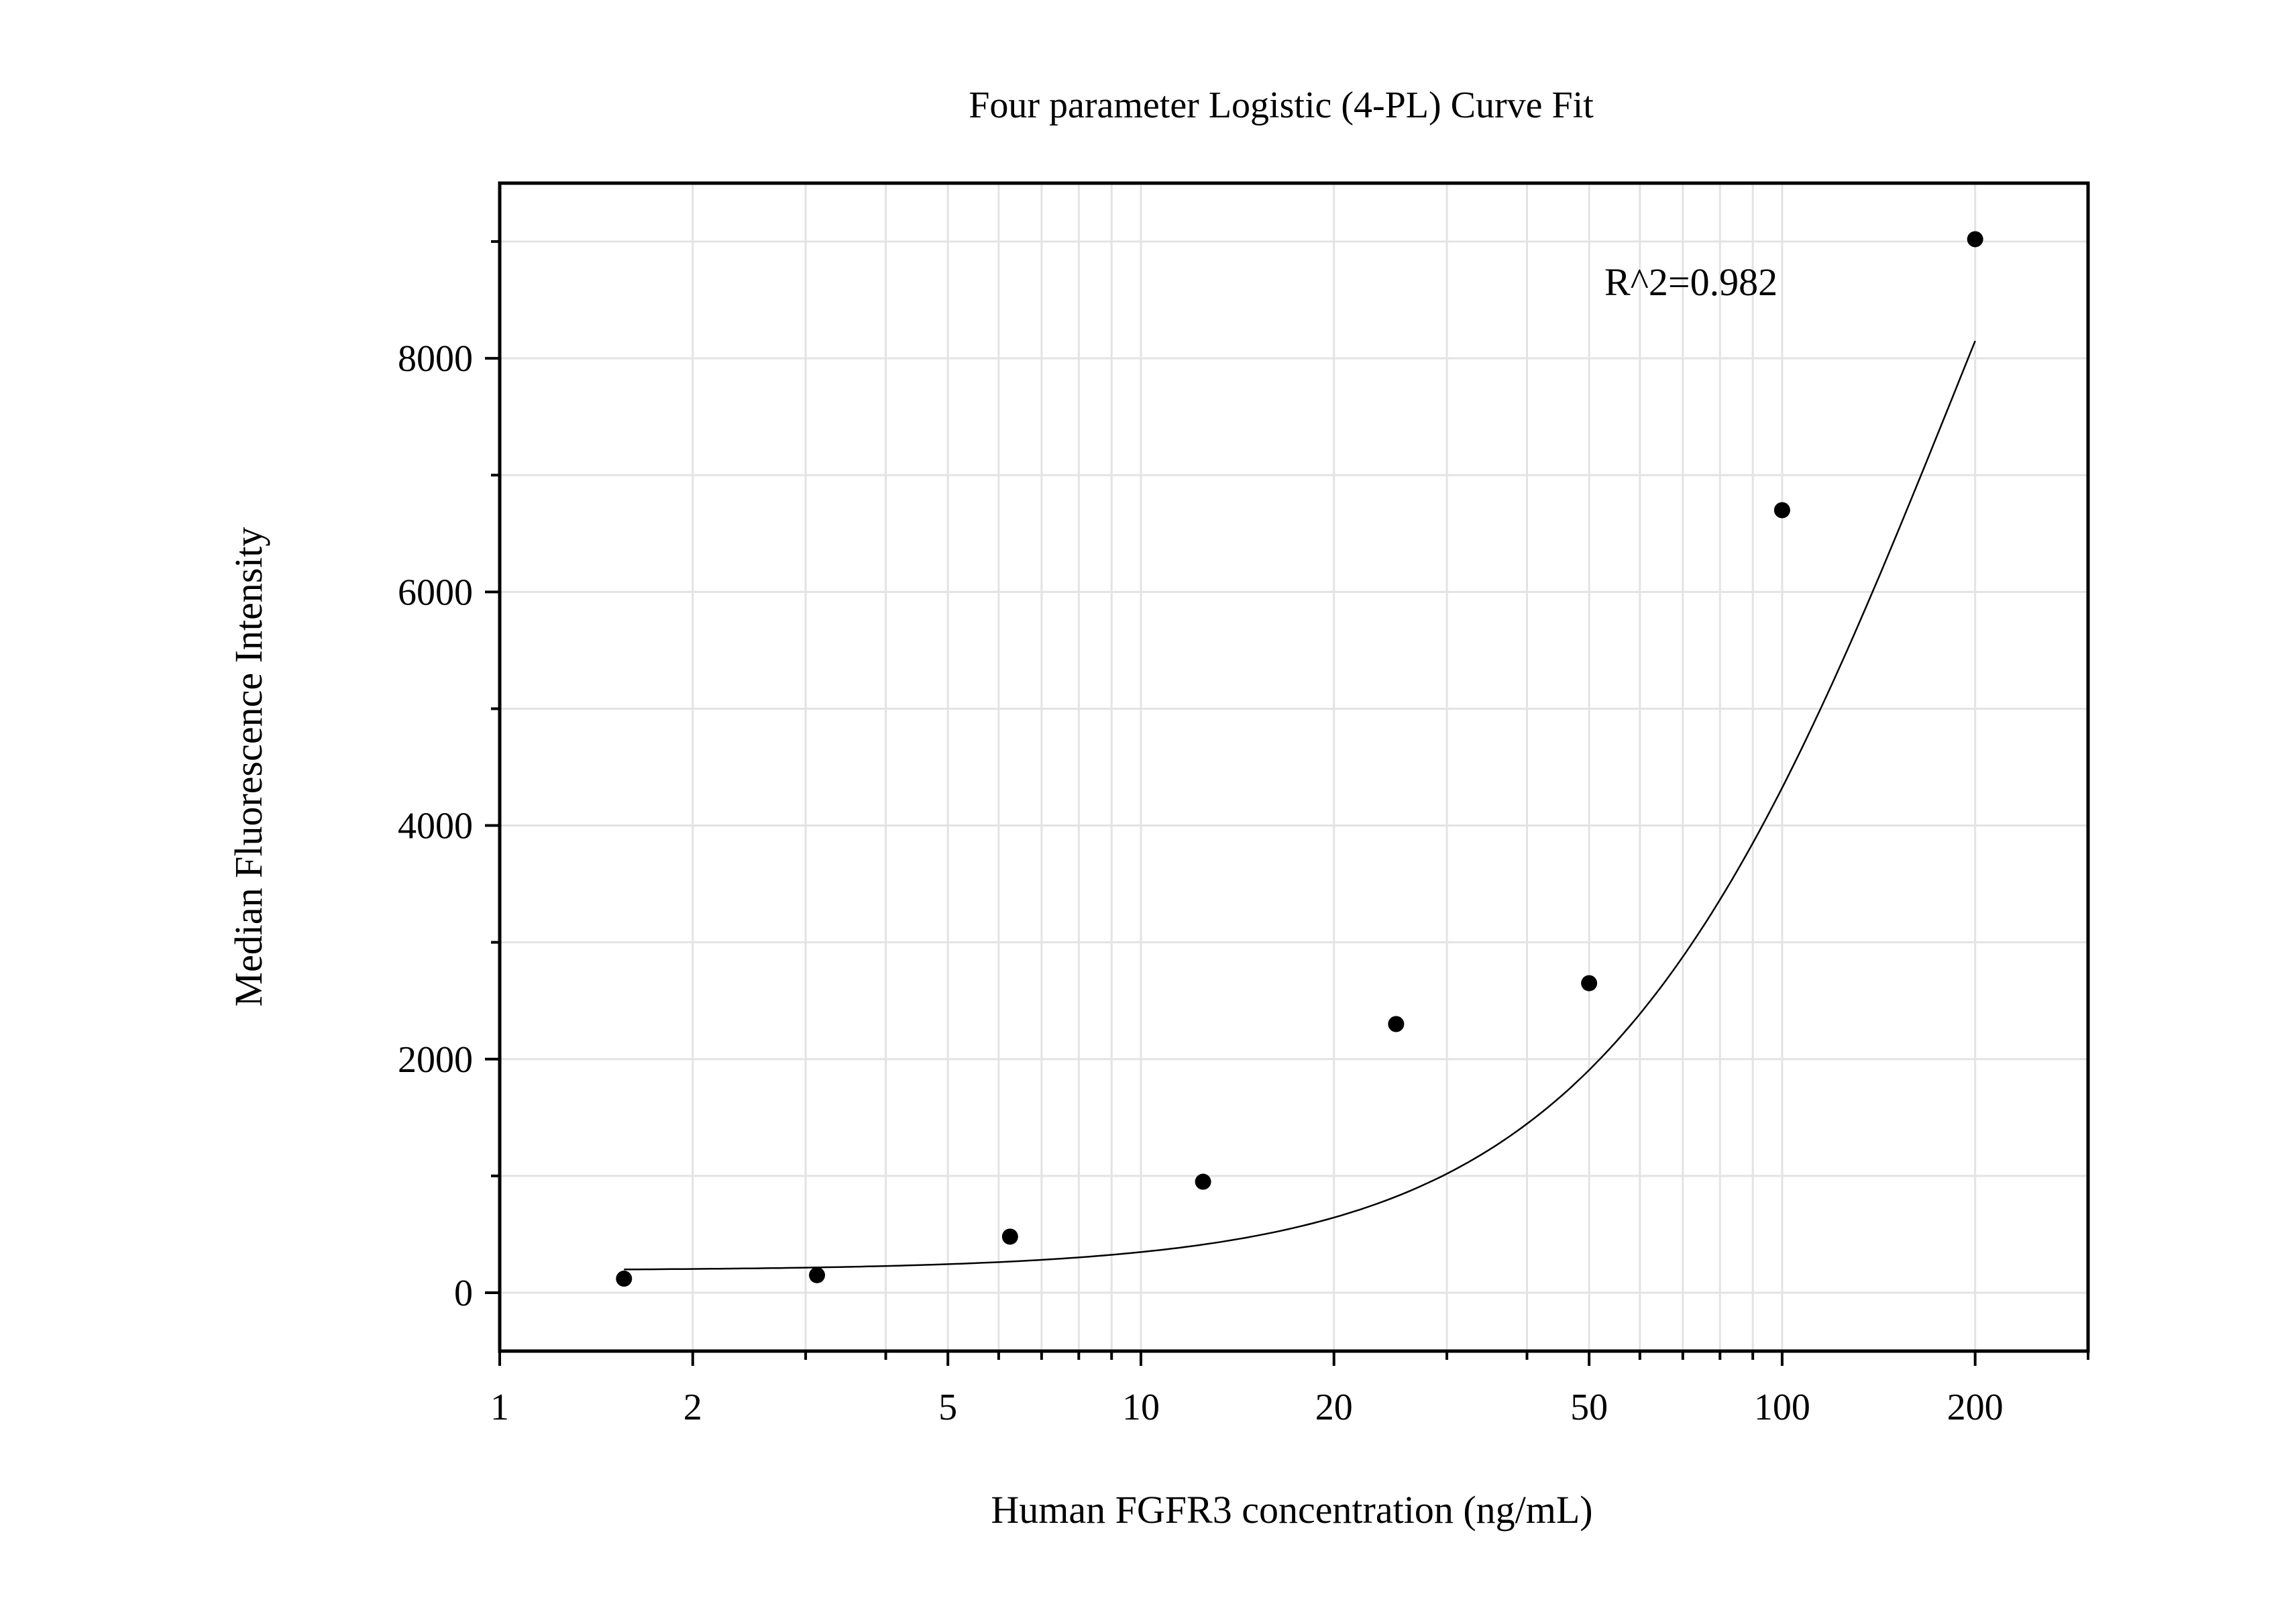 The width and height of the screenshot is (2296, 1604). What do you see at coordinates (499, 1407) in the screenshot?
I see `x-tick-label: 1` at bounding box center [499, 1407].